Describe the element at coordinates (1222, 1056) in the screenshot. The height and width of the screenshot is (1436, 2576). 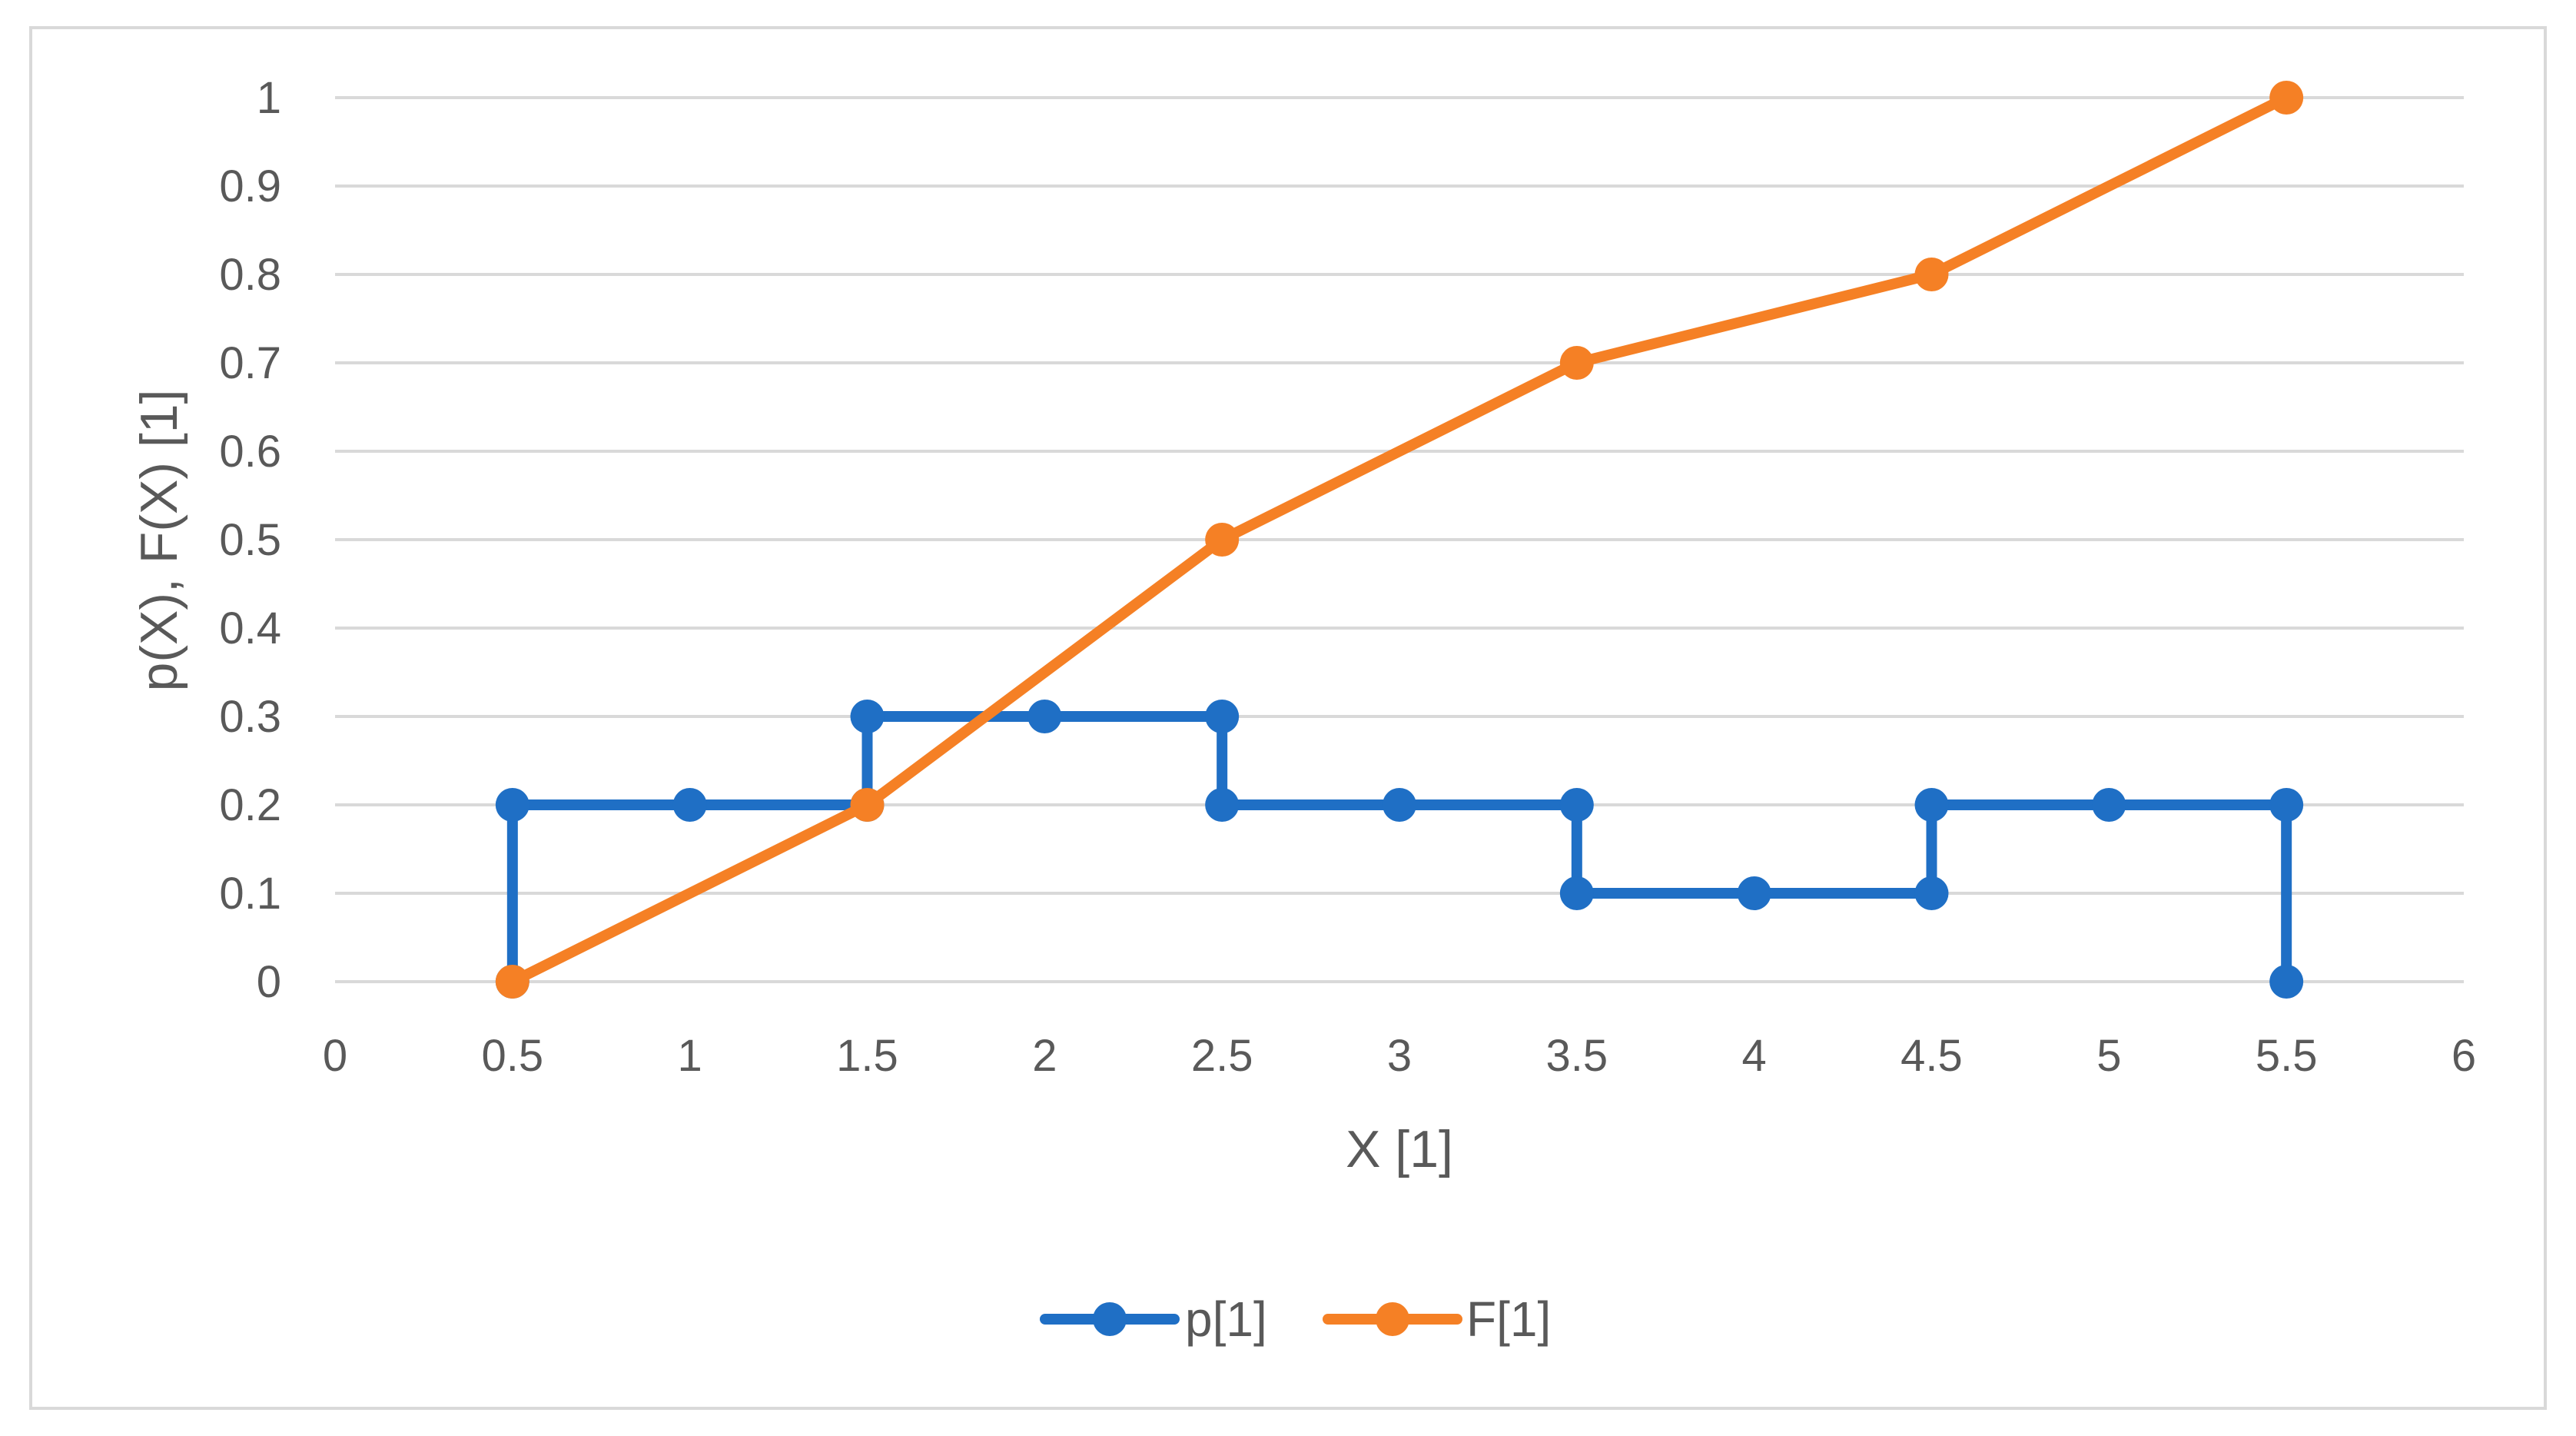
I see `x-tick-label: 2.5` at that location.